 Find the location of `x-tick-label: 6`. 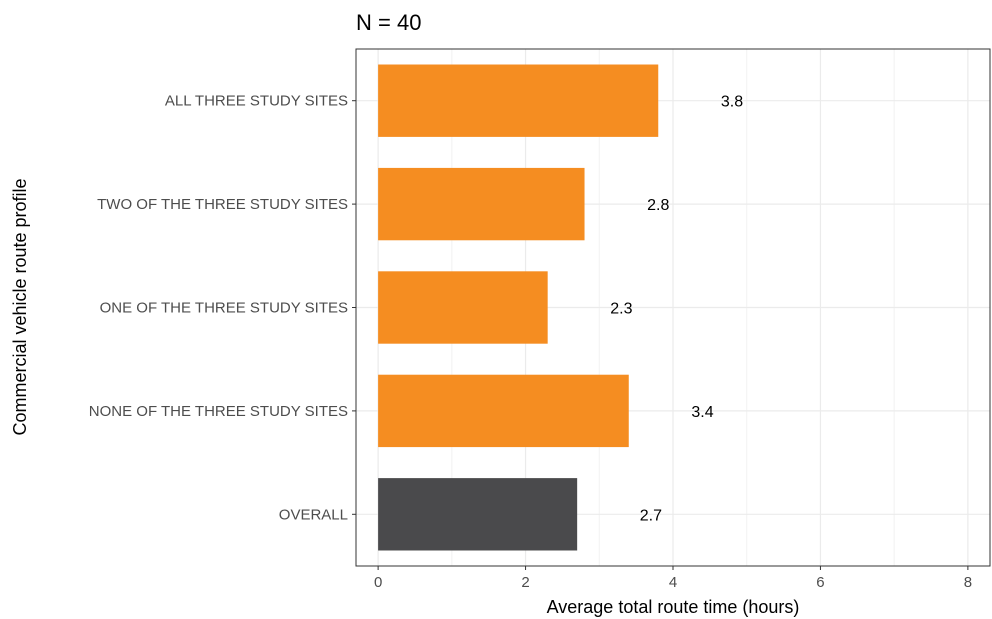

x-tick-label: 6 is located at coordinates (820, 582).